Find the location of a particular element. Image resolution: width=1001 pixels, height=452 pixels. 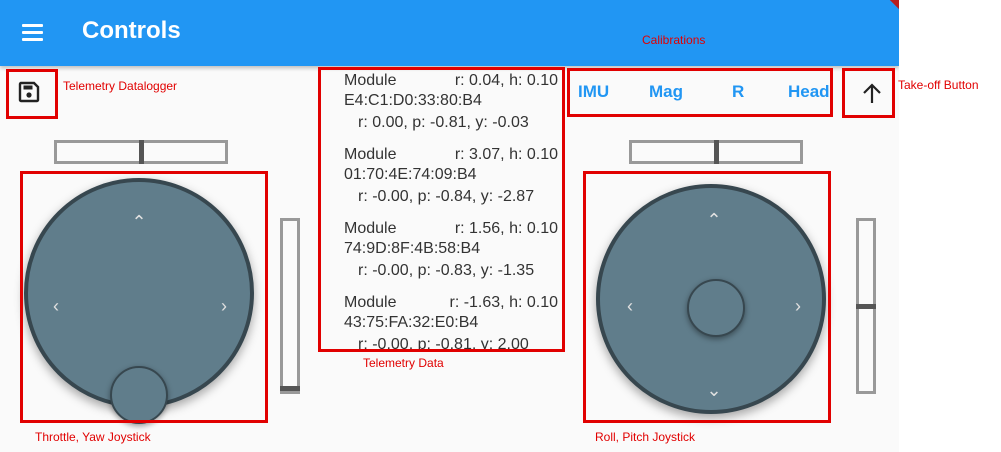

module-range-heading: r: -1.63, h: 0.10 is located at coordinates (503, 302).